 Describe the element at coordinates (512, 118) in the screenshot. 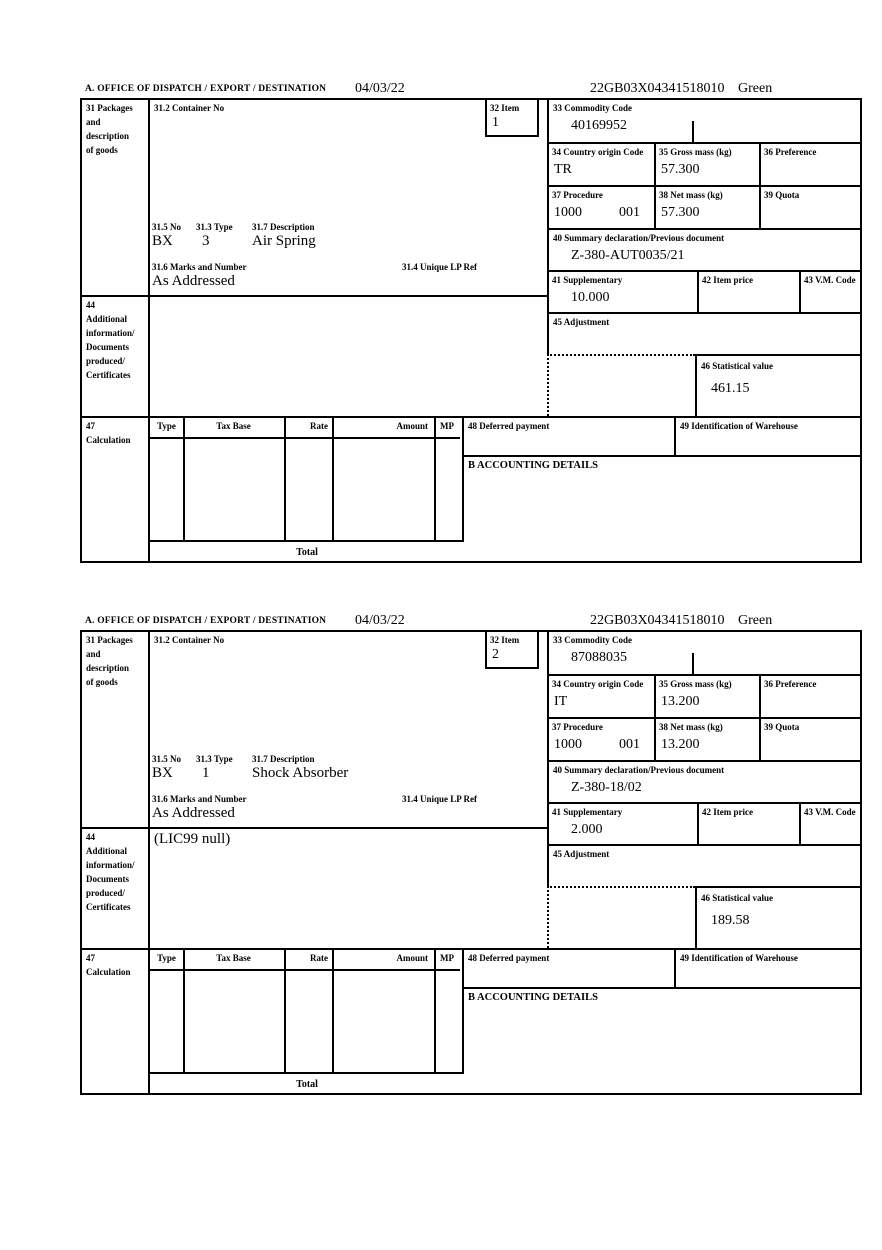

I see `box-32-item: 32 Item 1` at that location.